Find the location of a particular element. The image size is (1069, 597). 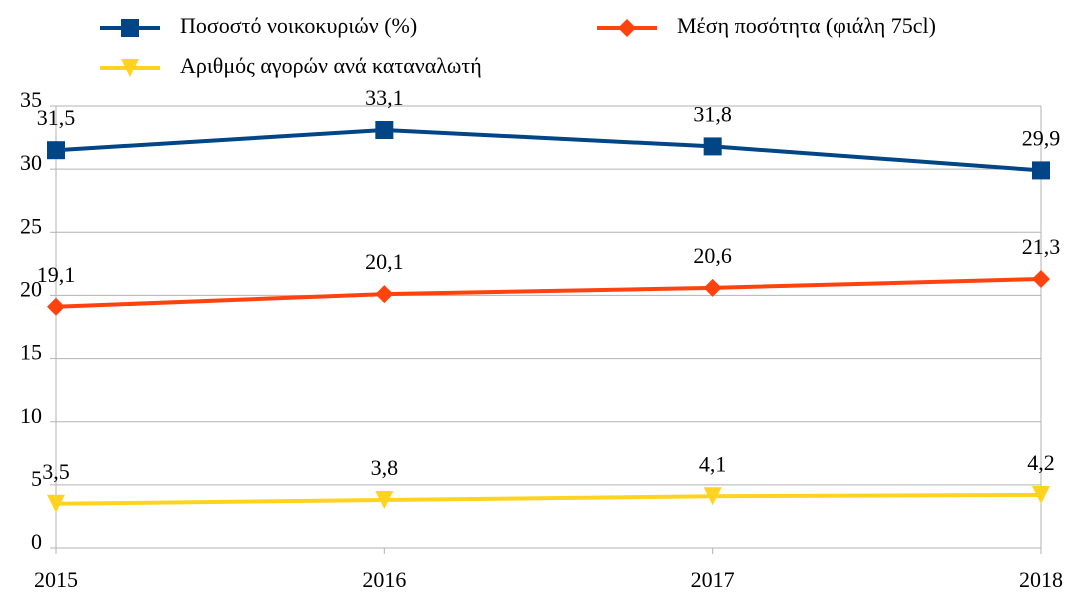

data-label: 20,1 is located at coordinates (384, 261).